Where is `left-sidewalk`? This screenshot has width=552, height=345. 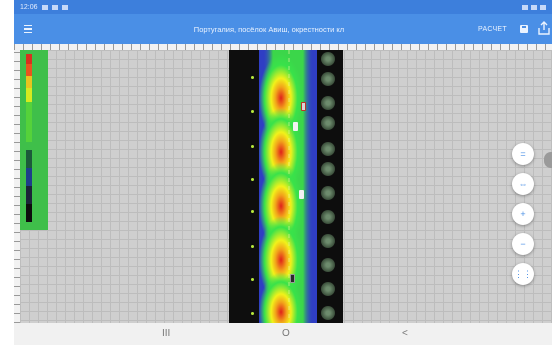
left-sidewalk is located at coordinates (244, 186).